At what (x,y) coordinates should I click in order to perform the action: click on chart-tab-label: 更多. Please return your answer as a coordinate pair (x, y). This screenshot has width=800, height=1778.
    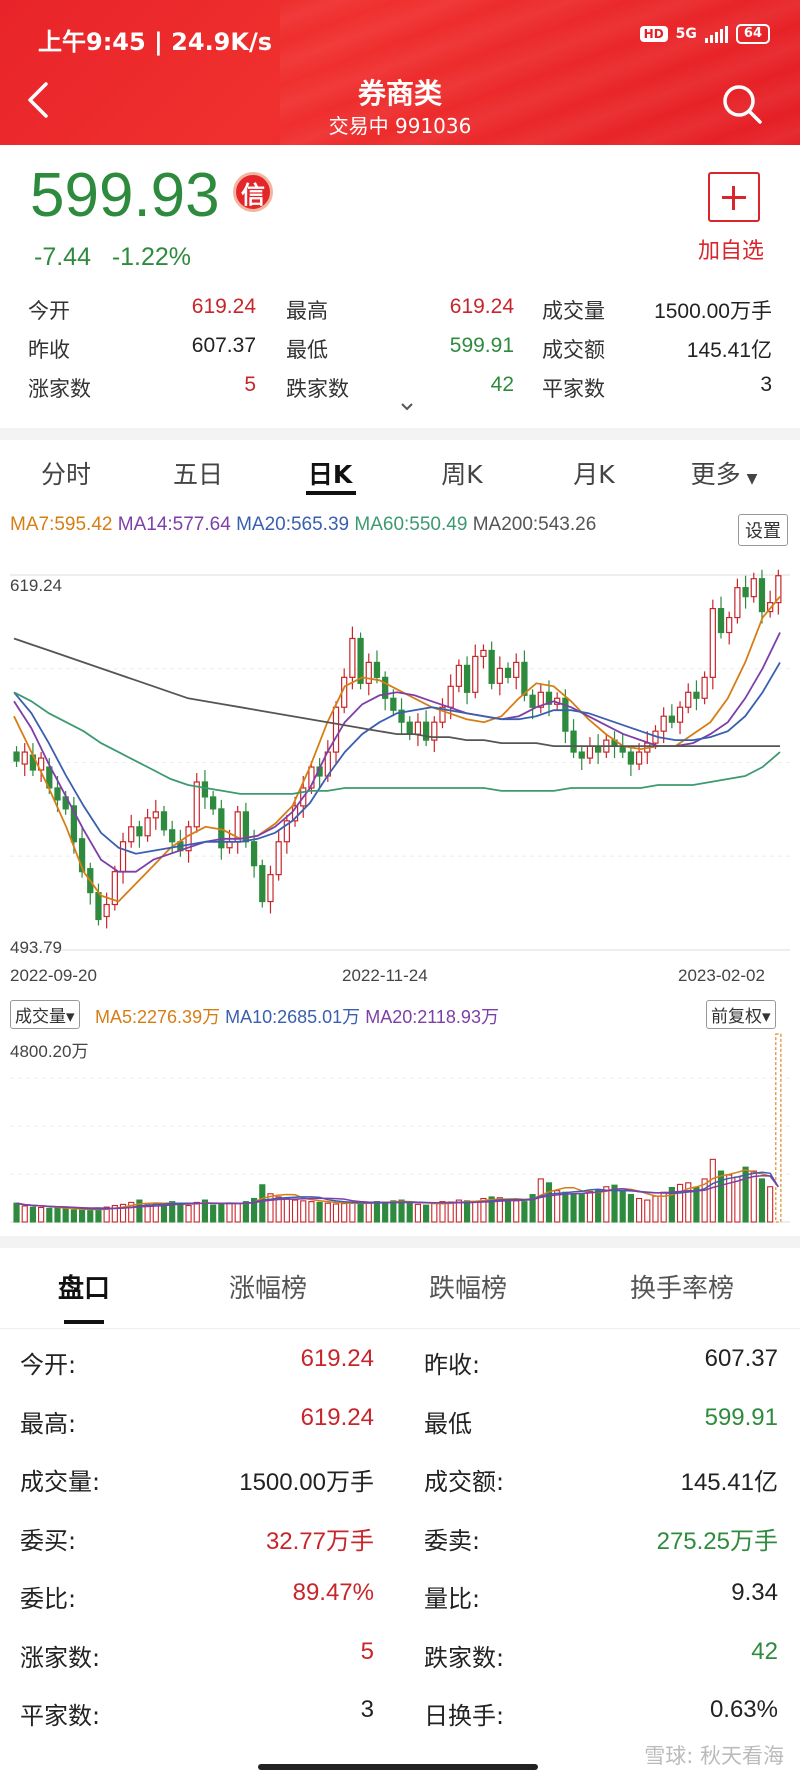
    Looking at the image, I should click on (715, 474).